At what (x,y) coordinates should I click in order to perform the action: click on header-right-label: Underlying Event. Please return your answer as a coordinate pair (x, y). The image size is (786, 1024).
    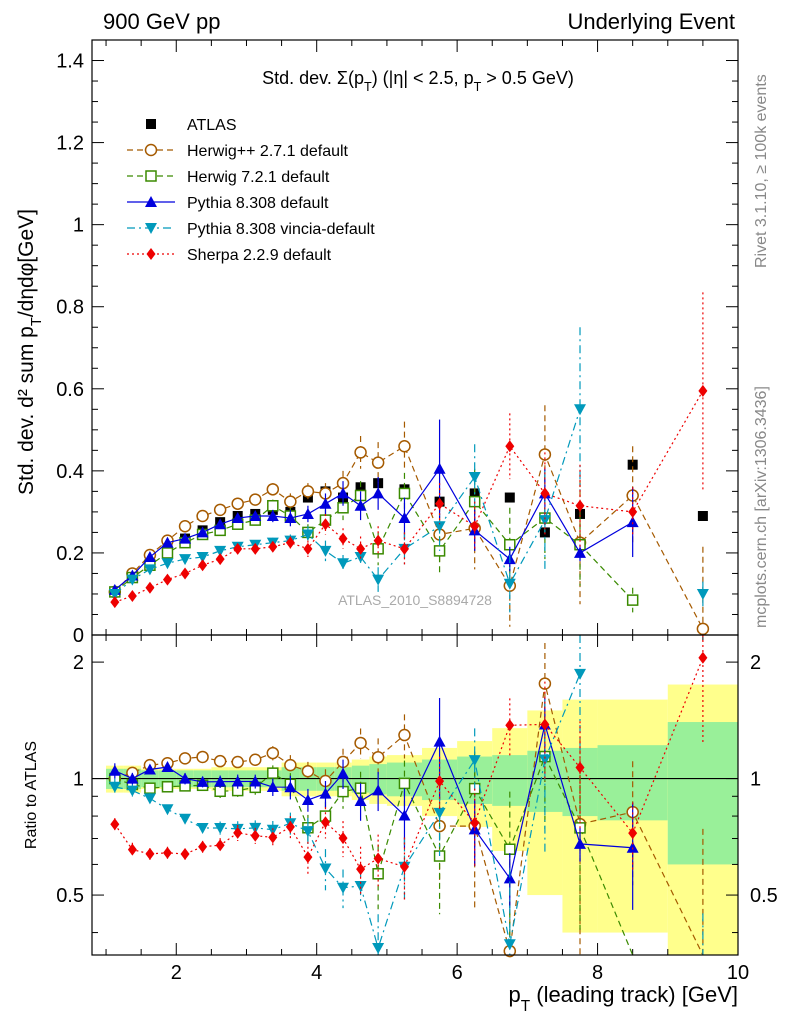
    Looking at the image, I should click on (651, 21).